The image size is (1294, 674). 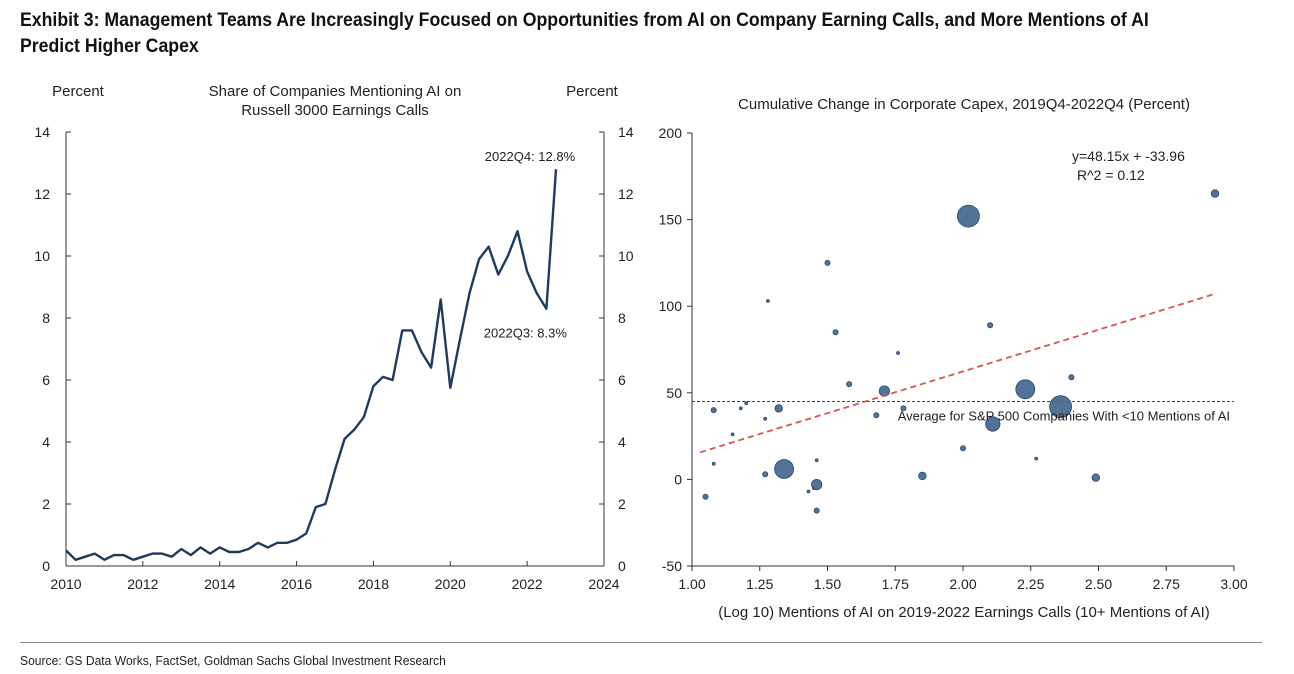 I want to click on left-y-tick-label: 8, so click(x=46, y=318).